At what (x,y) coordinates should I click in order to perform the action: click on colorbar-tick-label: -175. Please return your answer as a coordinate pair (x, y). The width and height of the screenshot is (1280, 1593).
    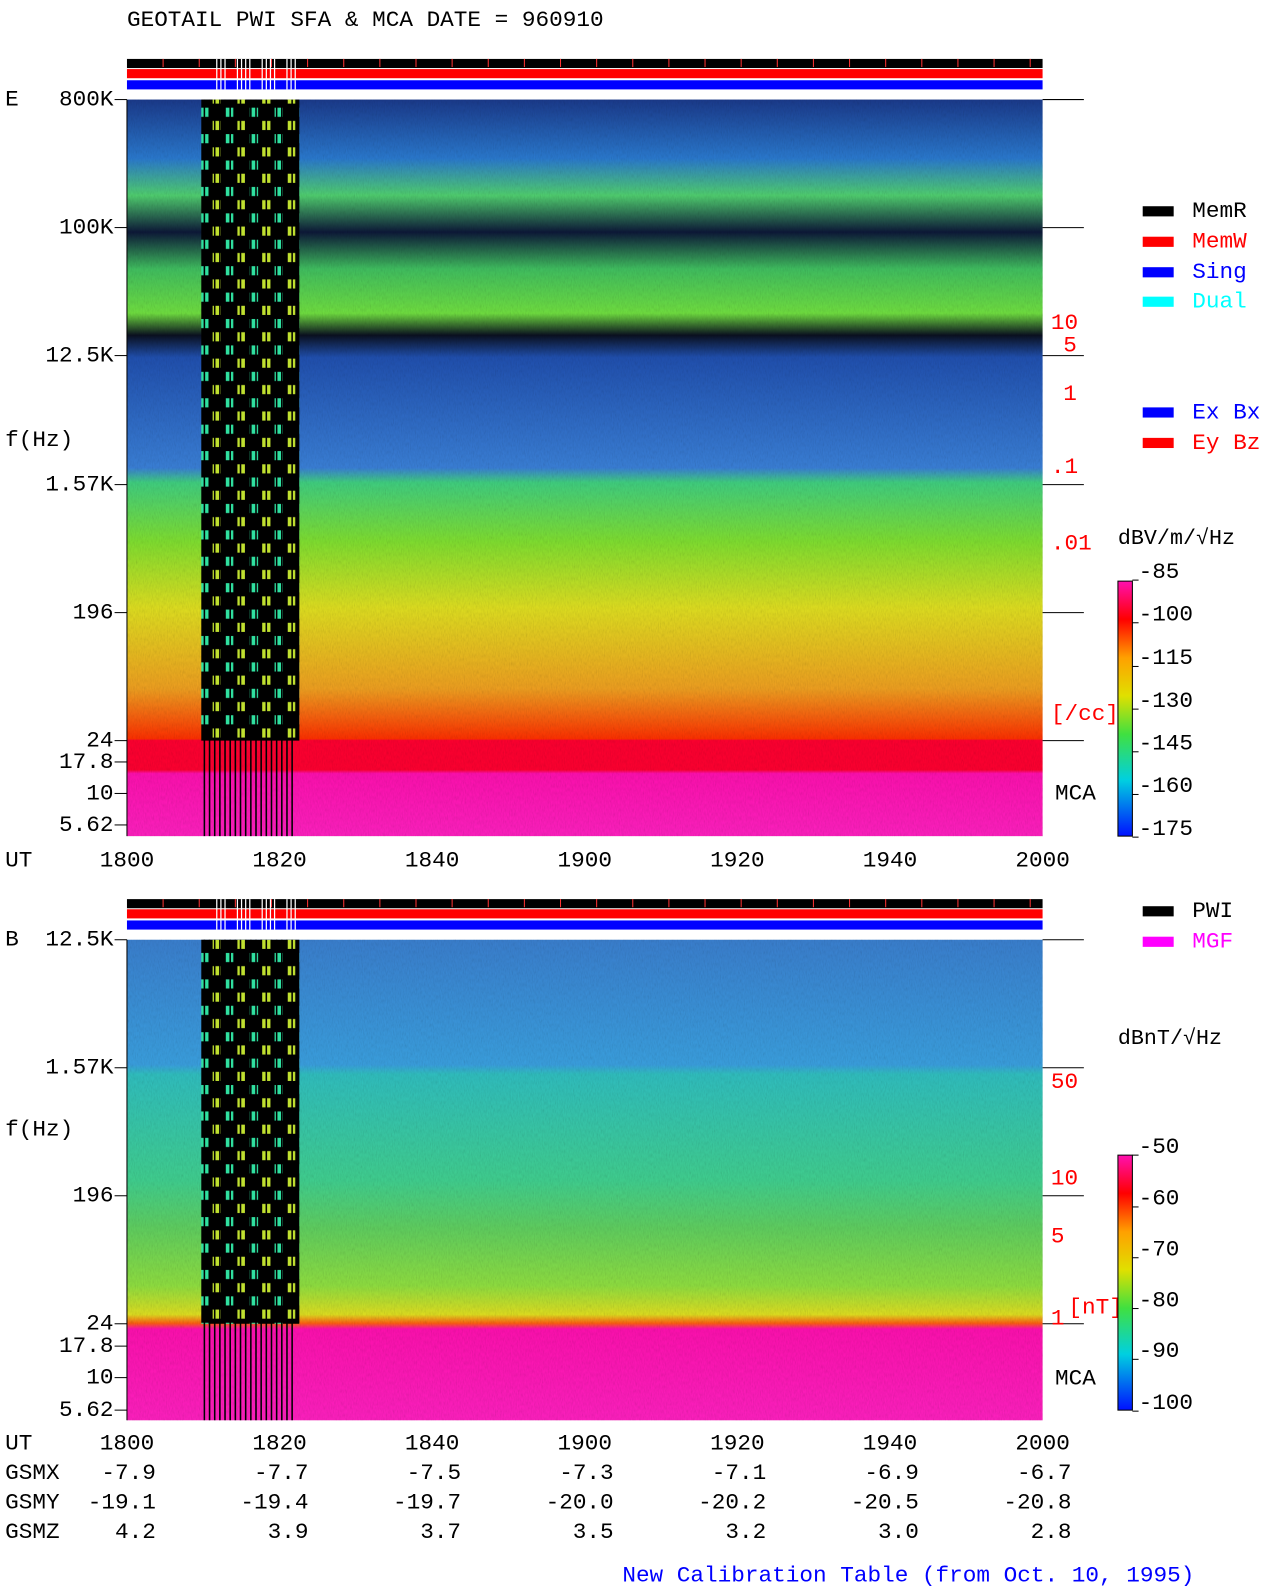
    Looking at the image, I should click on (1166, 829).